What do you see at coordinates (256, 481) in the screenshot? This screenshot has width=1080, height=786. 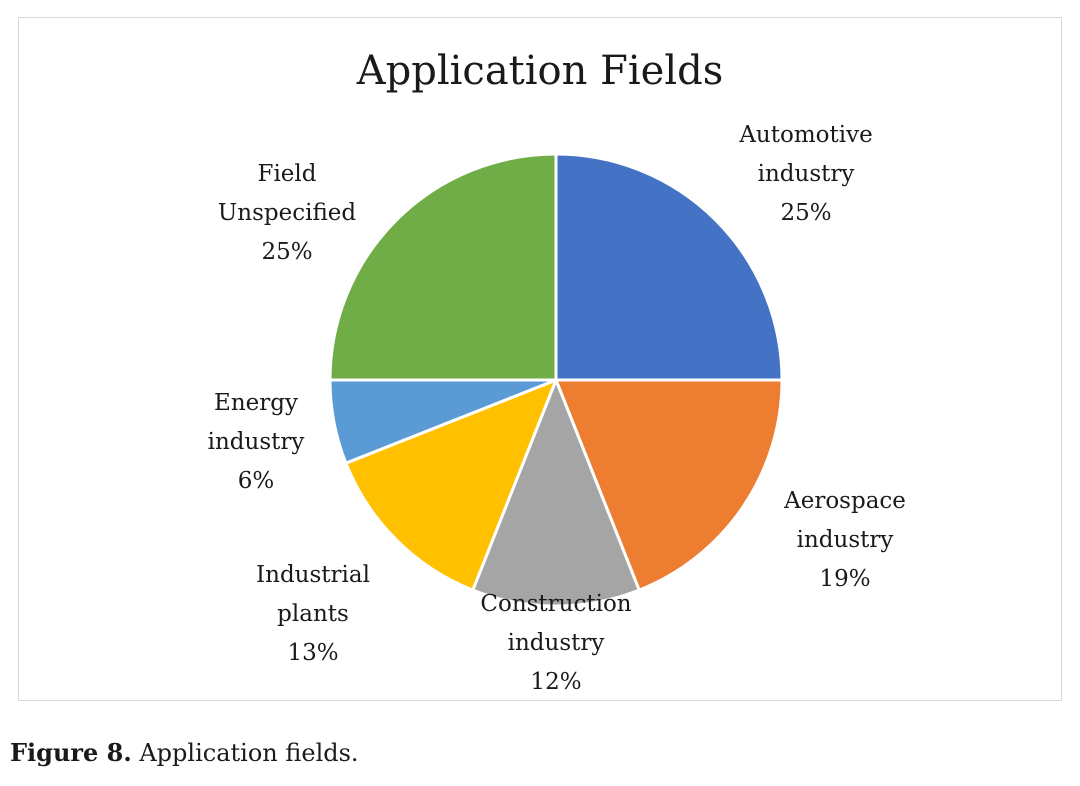 I see `slice-label-percent: 6%` at bounding box center [256, 481].